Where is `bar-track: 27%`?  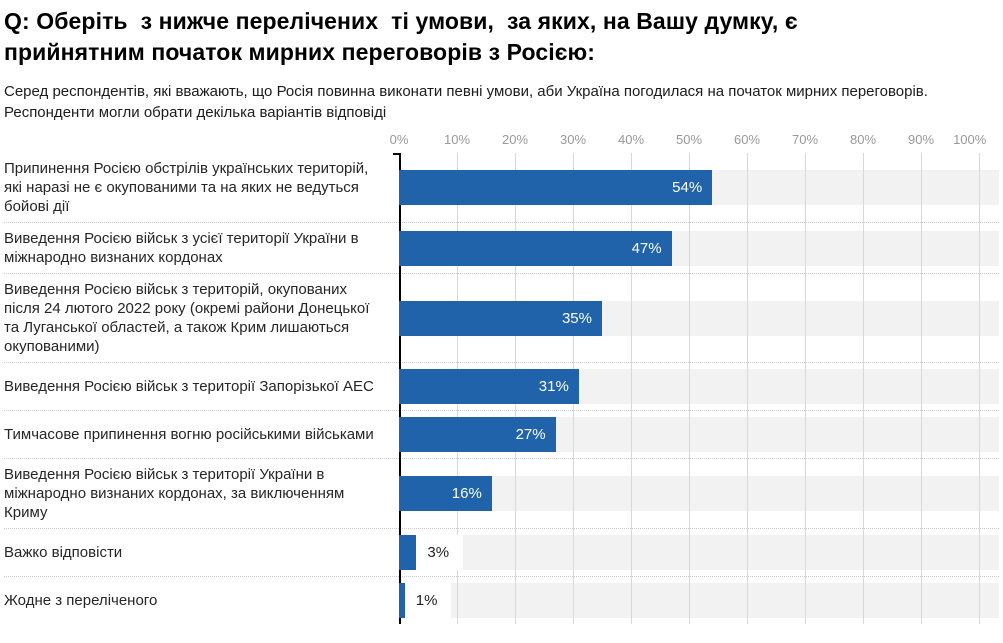 bar-track: 27% is located at coordinates (699, 434).